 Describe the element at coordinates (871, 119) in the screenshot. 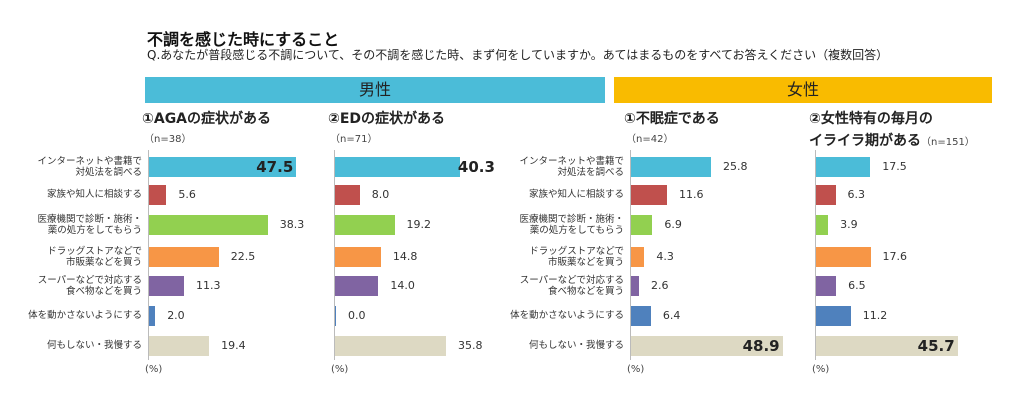

I see `subchart-title-line: ②女性特有の毎月の` at that location.